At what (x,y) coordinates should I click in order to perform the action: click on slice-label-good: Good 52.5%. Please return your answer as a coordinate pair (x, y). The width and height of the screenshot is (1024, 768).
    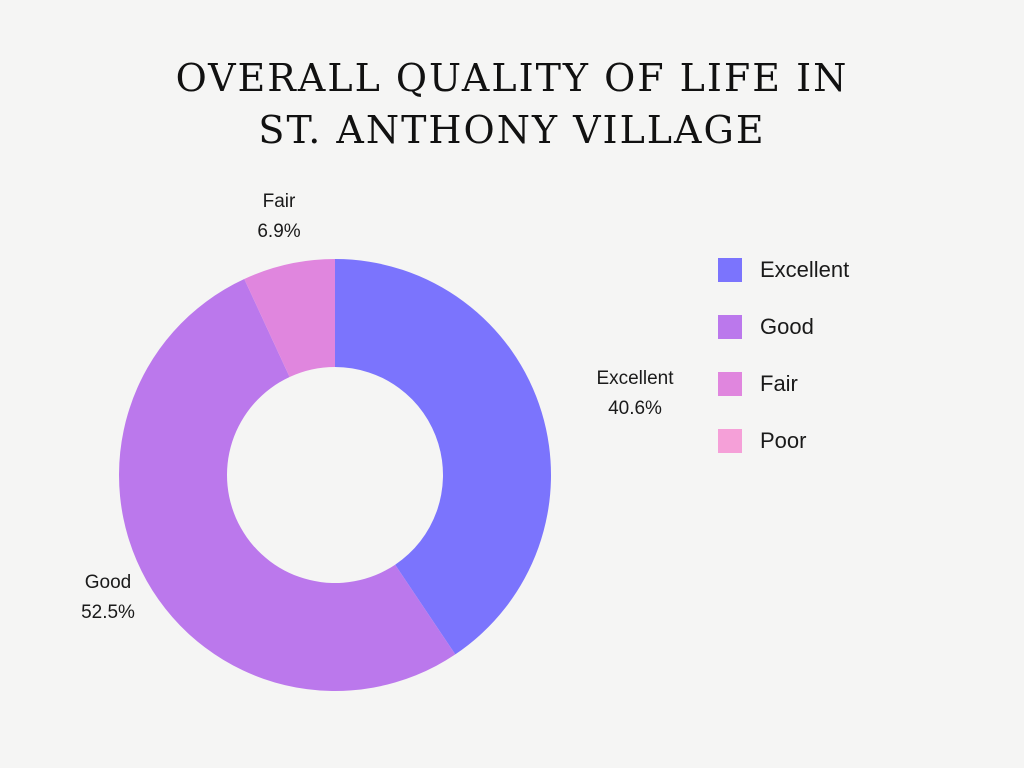
    Looking at the image, I should click on (108, 597).